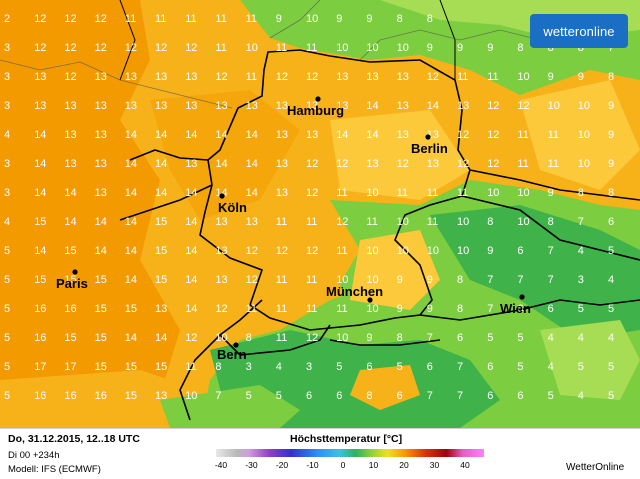 This screenshot has height=479, width=640. I want to click on cold-region-bohemia, so click(535, 272).